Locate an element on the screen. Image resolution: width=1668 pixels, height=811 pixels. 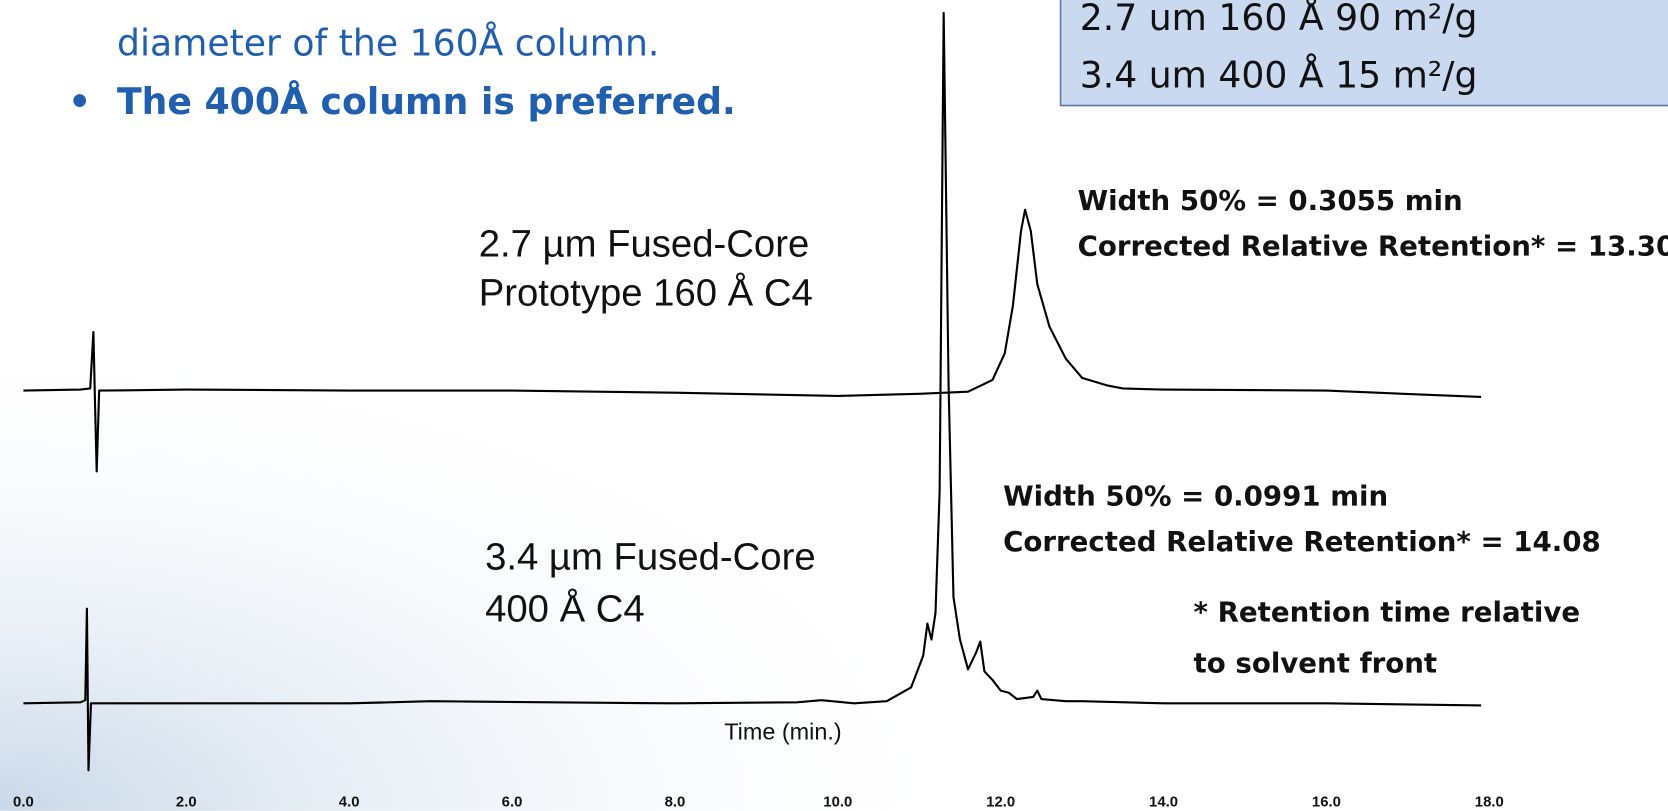
box-line: 3.4 um 400 Å 15 m²/g is located at coordinates (1279, 74).